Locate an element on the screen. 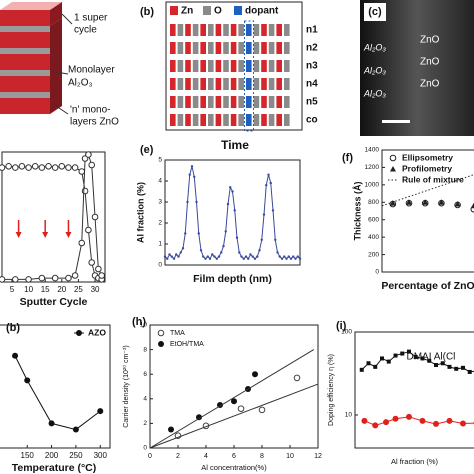  x-axis-label: Temperature (°C) is located at coordinates (54, 468).